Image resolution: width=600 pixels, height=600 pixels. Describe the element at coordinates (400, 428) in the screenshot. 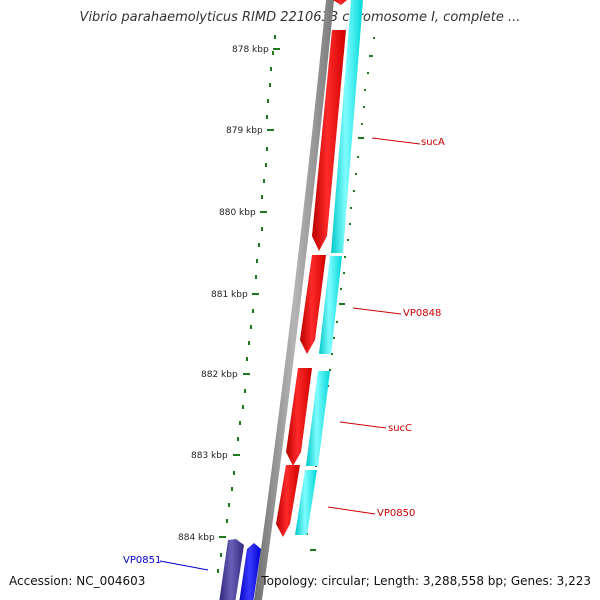

I see `gene-label-sucC: sucC` at that location.